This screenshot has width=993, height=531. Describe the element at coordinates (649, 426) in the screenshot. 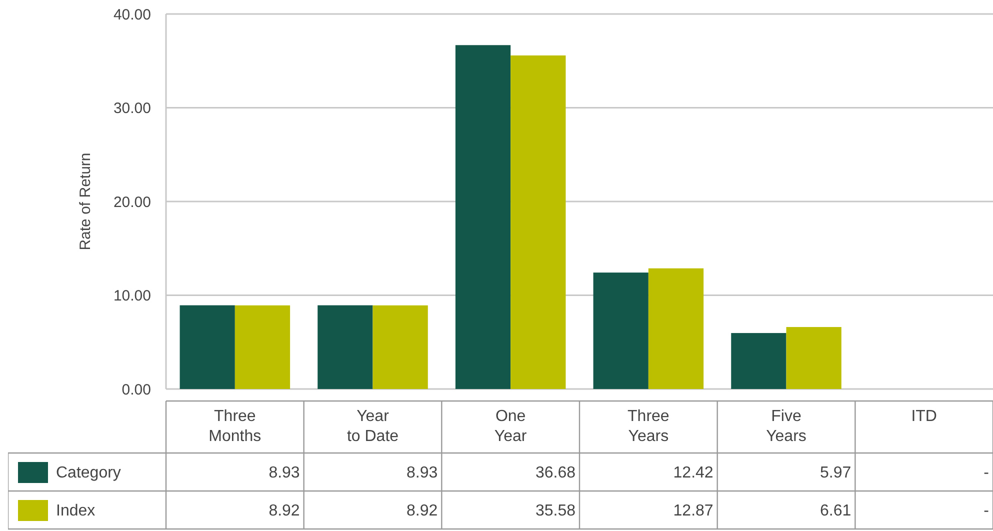

I see `x-tick-label: Three Years` at that location.